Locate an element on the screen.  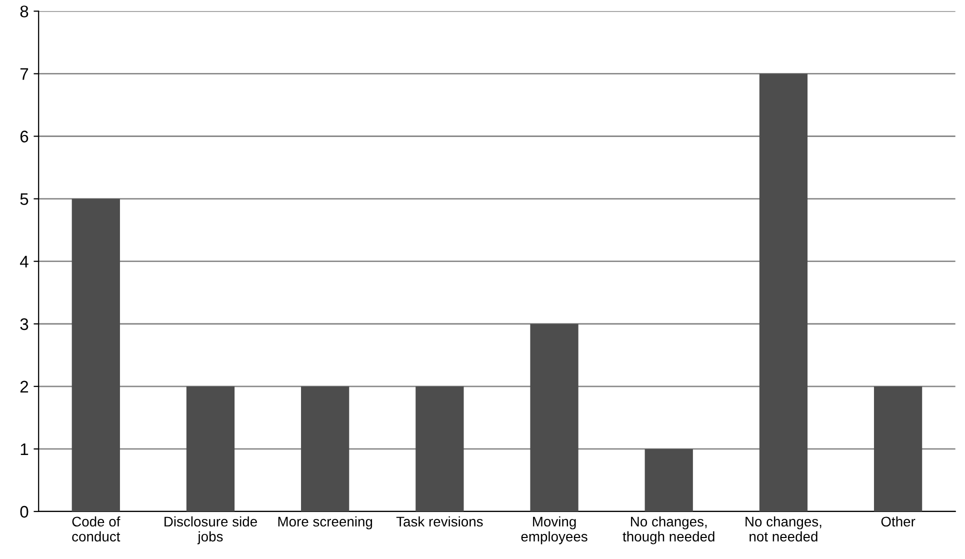
y-tick-label: 0 is located at coordinates (24, 512).